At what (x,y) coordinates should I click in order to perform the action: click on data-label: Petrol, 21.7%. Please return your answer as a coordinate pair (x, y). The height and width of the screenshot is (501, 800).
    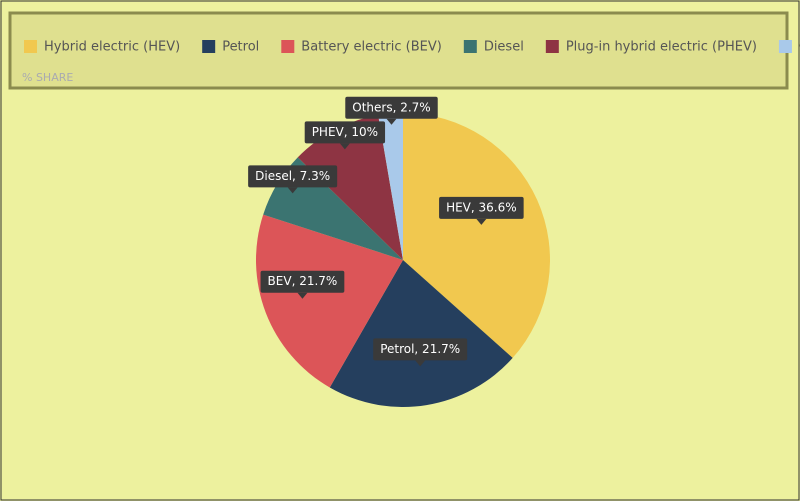
    Looking at the image, I should click on (420, 349).